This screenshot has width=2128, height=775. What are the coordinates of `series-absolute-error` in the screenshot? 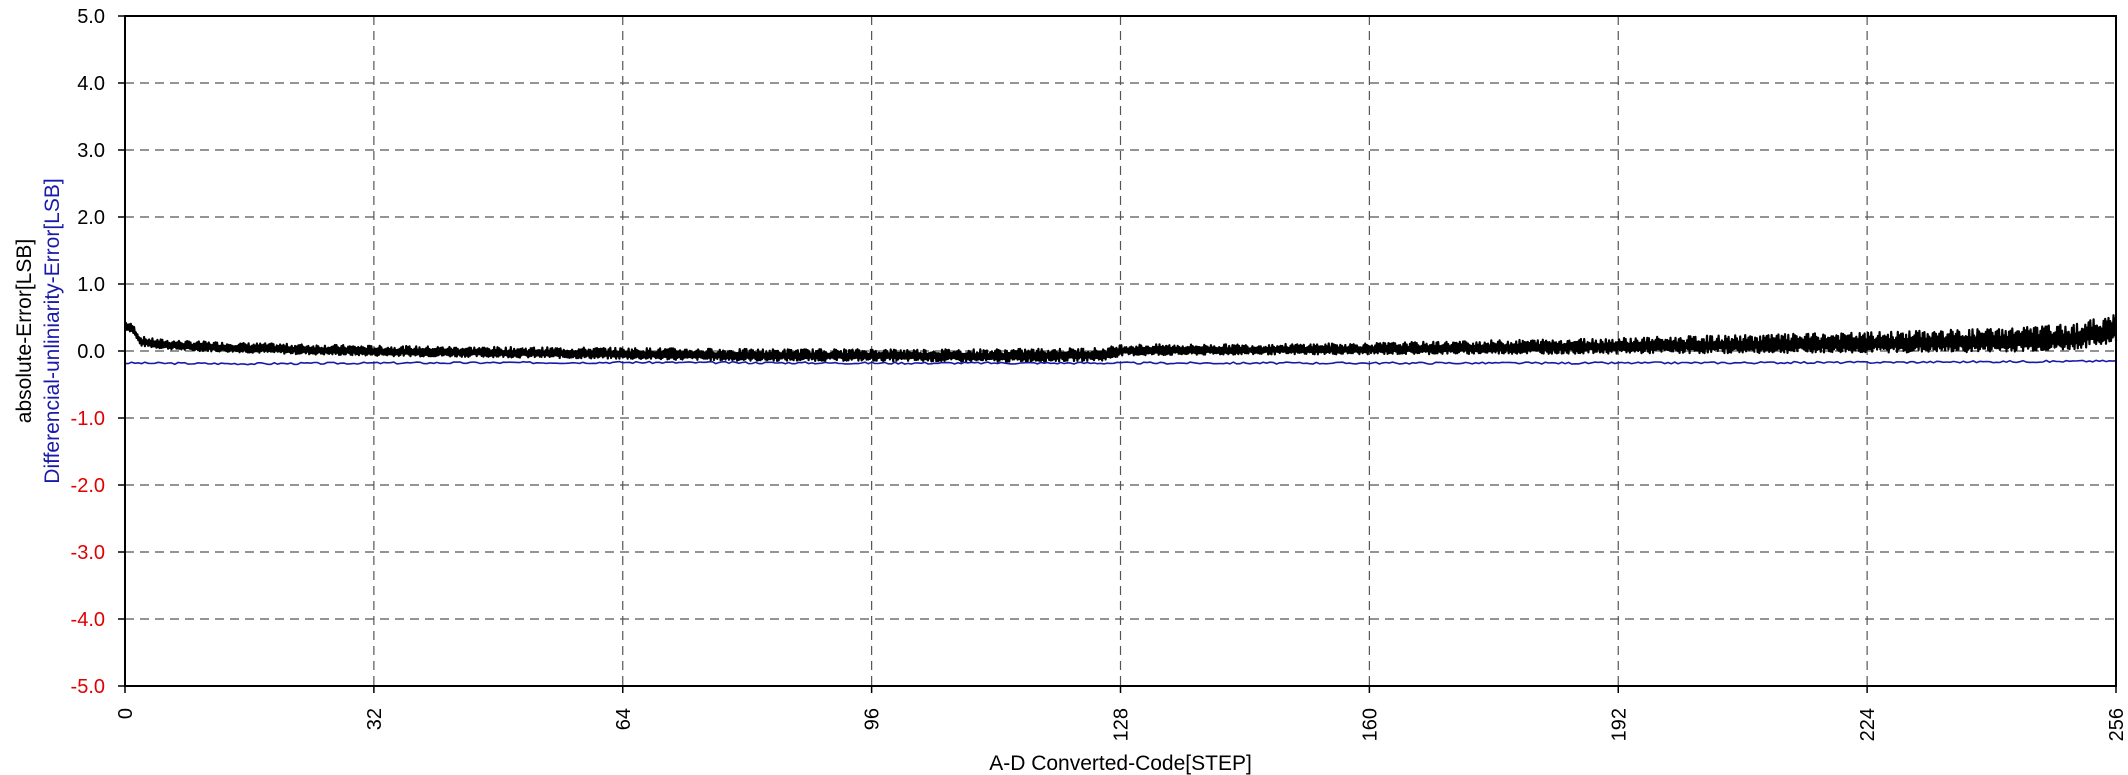 It's located at (1120, 338).